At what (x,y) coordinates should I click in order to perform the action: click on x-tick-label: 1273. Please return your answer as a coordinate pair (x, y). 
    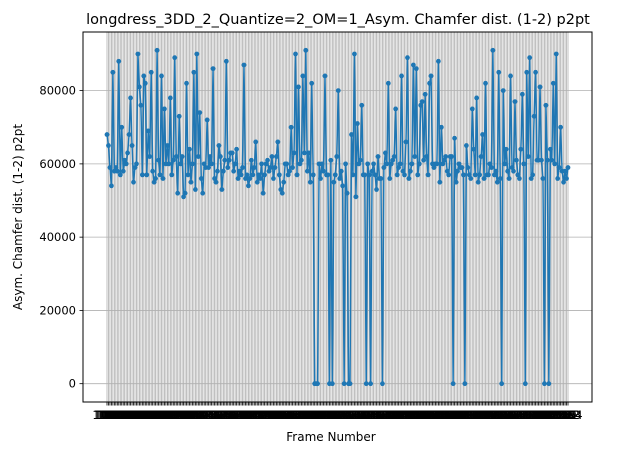
    Looking at the image, I should click on (433, 415).